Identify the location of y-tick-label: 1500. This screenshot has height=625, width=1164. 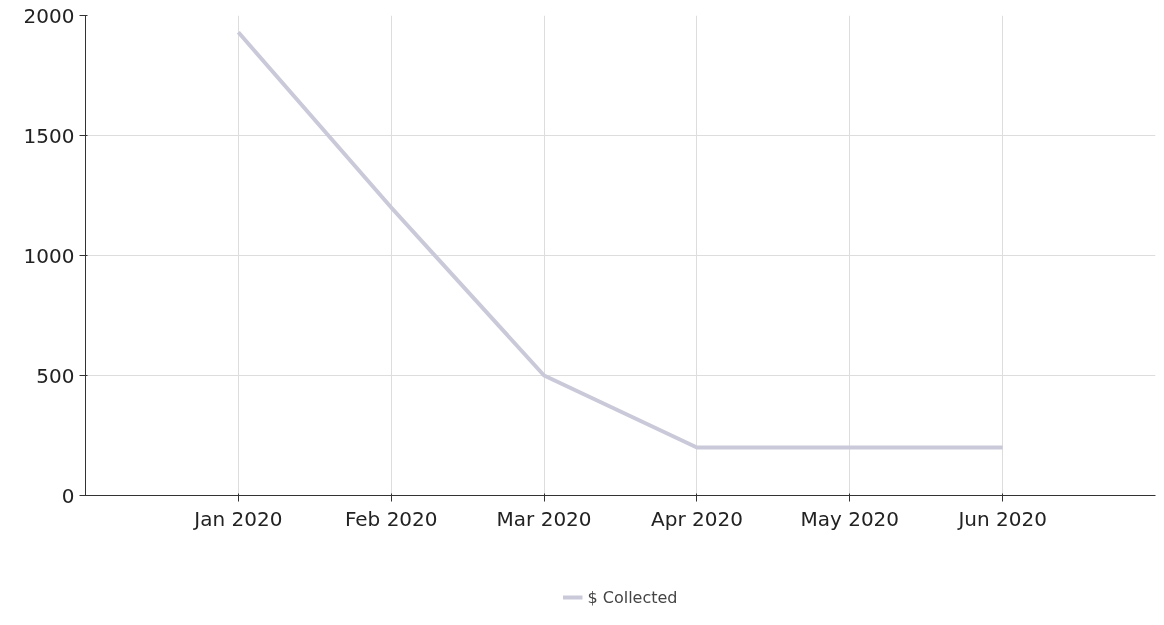
(49, 135).